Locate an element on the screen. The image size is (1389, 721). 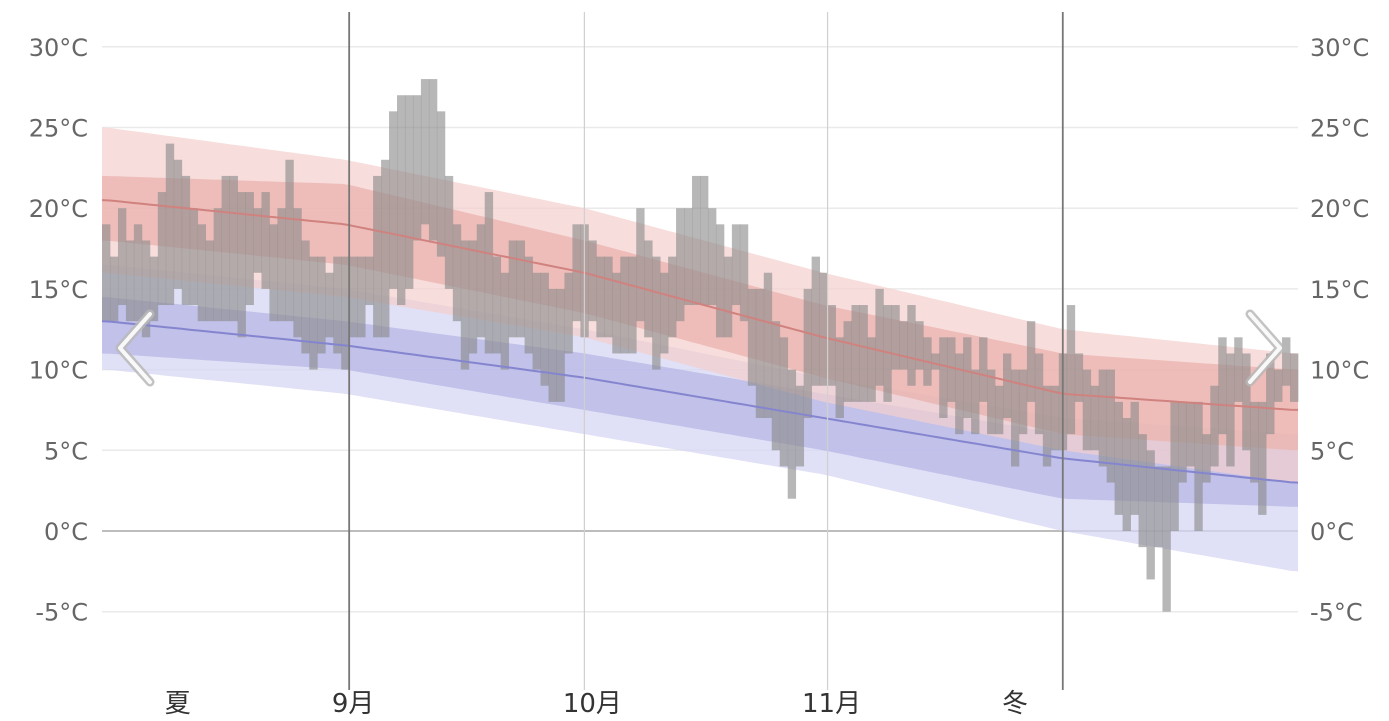
y-axis-left: -5°C 0°C 5°C 10°C 15°C 20°C 25°C 30°C is located at coordinates (58, 330).